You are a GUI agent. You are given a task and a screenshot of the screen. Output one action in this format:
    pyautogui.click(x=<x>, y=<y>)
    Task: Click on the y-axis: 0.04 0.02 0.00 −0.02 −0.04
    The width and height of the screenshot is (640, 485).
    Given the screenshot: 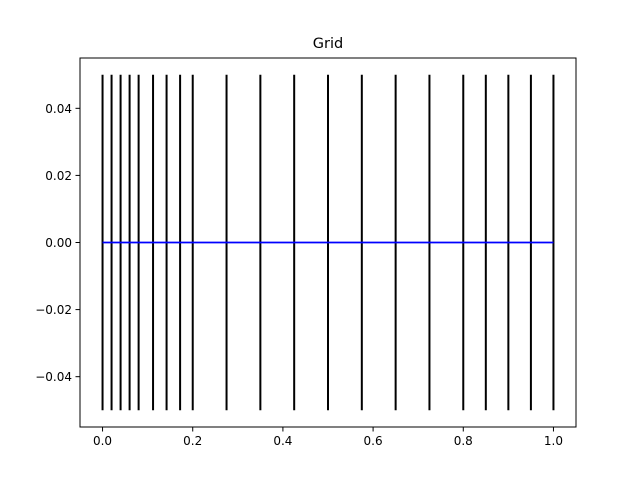 What is the action you would take?
    pyautogui.click(x=57, y=243)
    